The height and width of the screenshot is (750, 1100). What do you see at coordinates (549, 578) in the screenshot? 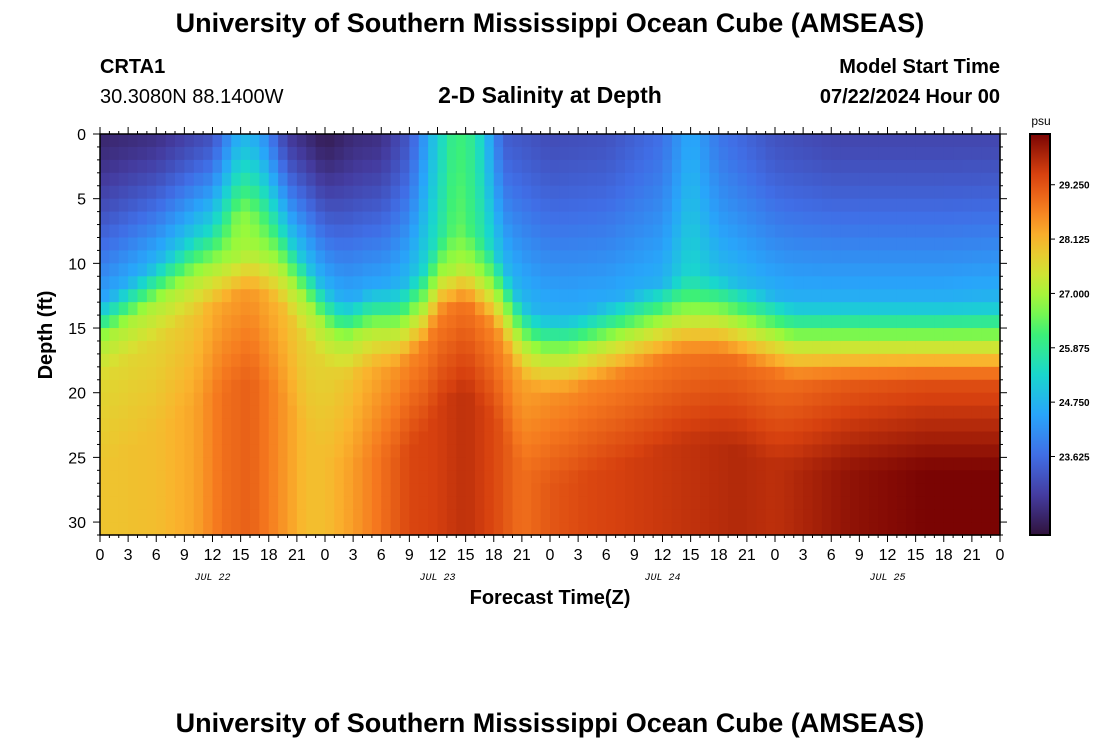
I see `date-labels: JUL 22 JUL 23 JUL 24 JUL 25` at bounding box center [549, 578].